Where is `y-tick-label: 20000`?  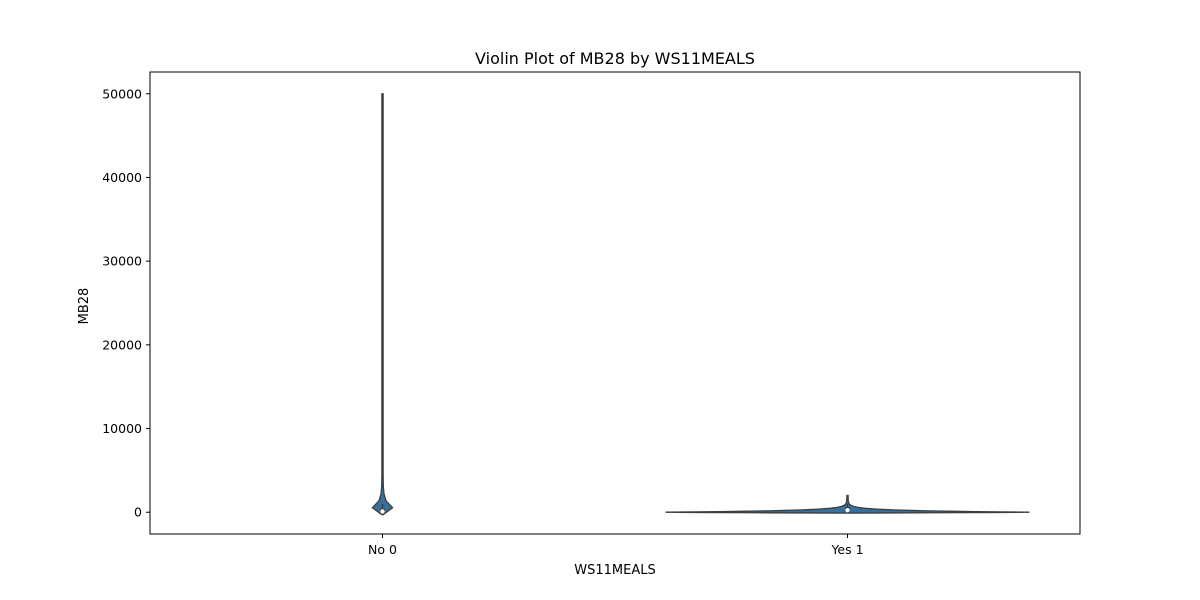
y-tick-label: 20000 is located at coordinates (122, 344).